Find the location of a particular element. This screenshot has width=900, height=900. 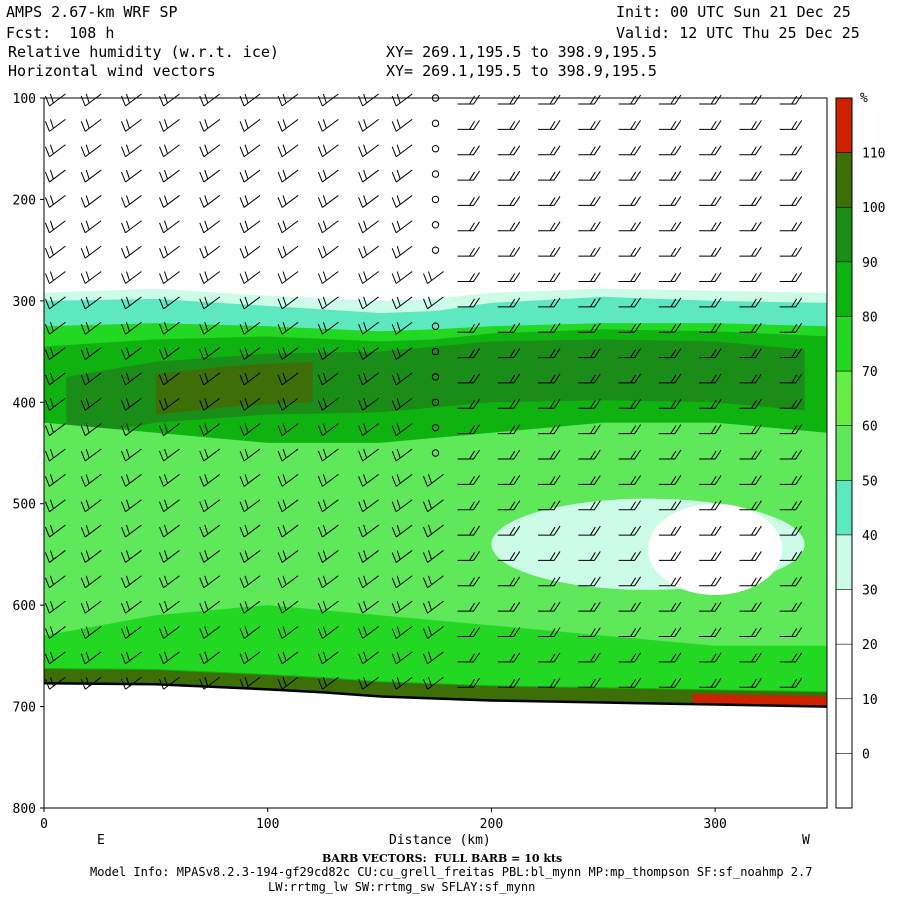

colorbar-label: 90 is located at coordinates (870, 263).